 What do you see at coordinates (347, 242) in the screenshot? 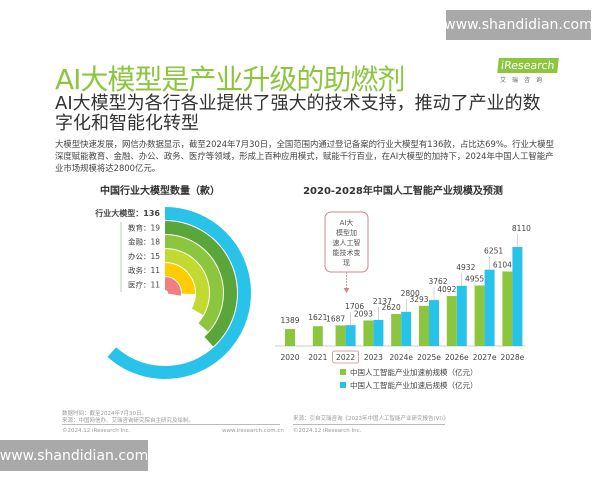
I see `annotation-text: 速人工智` at bounding box center [347, 242].